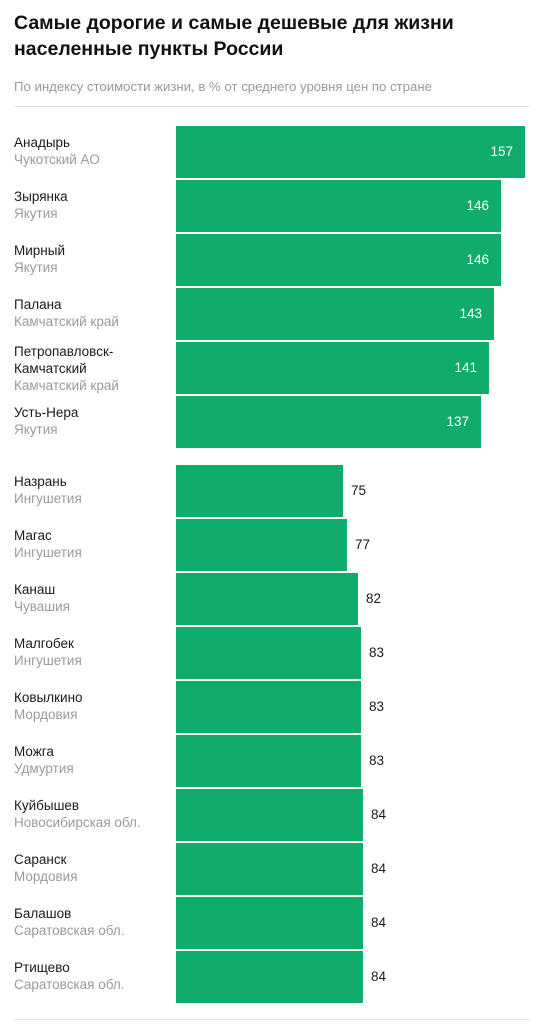 The image size is (543, 1024). What do you see at coordinates (39, 250) in the screenshot?
I see `city-label: Мирный` at bounding box center [39, 250].